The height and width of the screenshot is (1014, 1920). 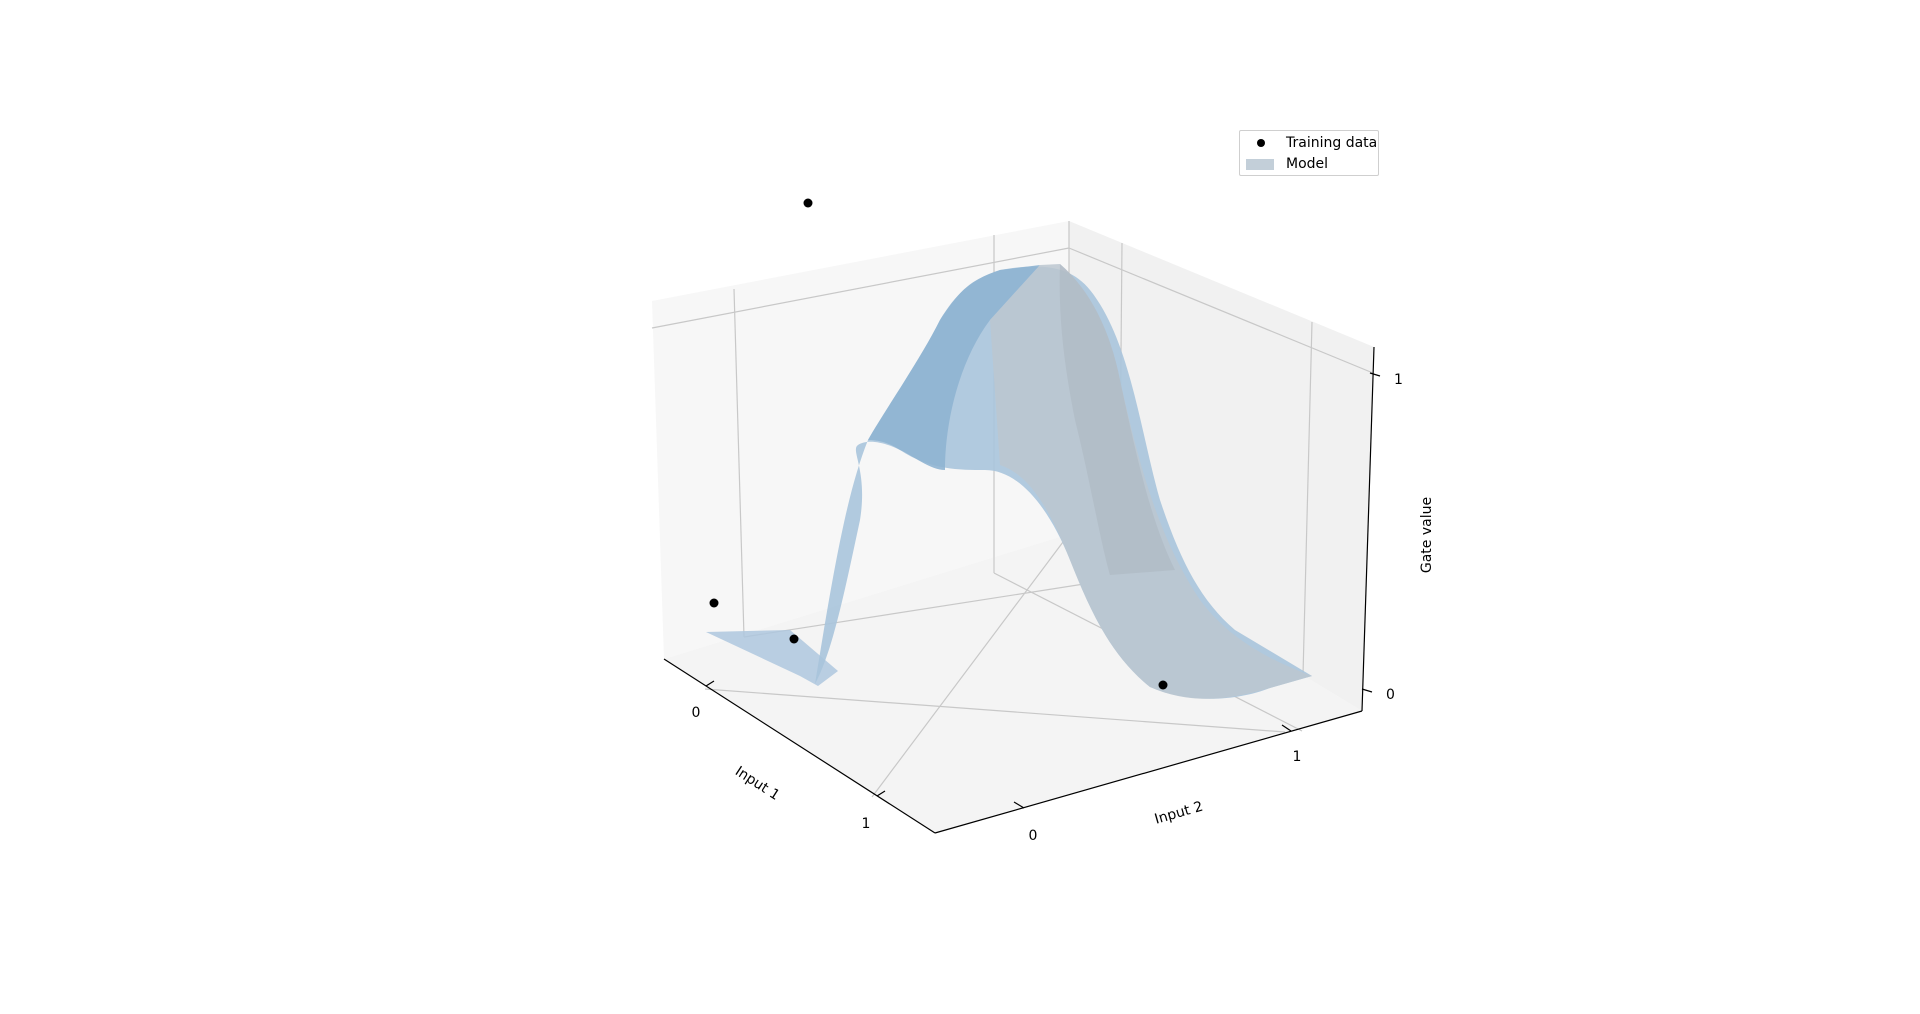 What do you see at coordinates (1297, 757) in the screenshot?
I see `y-tick-label-1: 1` at bounding box center [1297, 757].